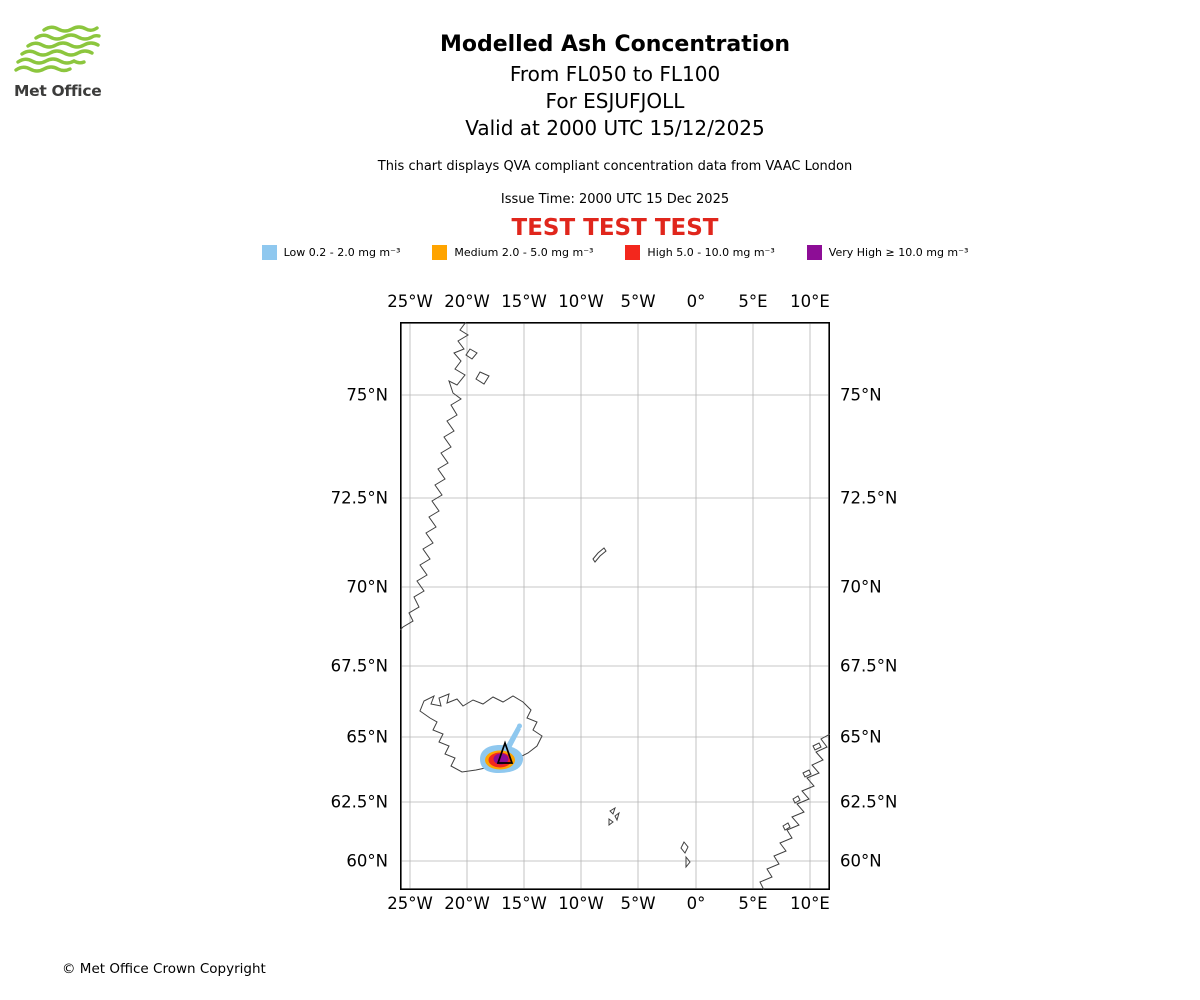  What do you see at coordinates (434, 476) in the screenshot?
I see `greenland-coastline` at bounding box center [434, 476].